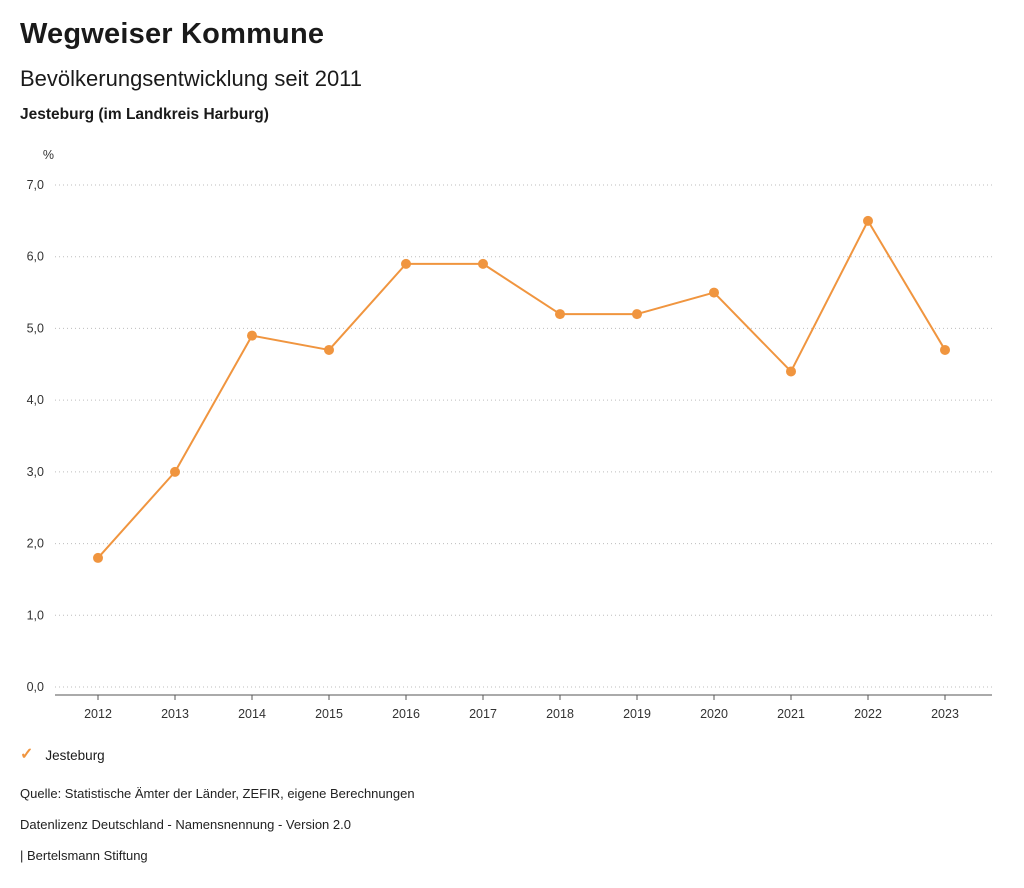 The width and height of the screenshot is (1024, 888). Describe the element at coordinates (637, 714) in the screenshot. I see `svg-text: 2019` at that location.